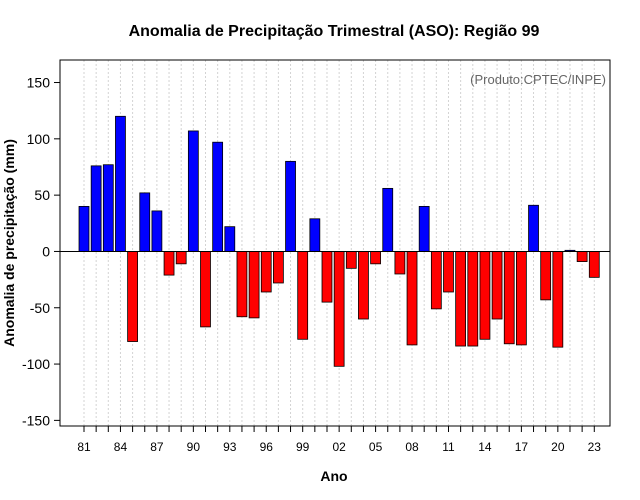  What do you see at coordinates (42, 195) in the screenshot?
I see `y-tick-label: 50` at bounding box center [42, 195].